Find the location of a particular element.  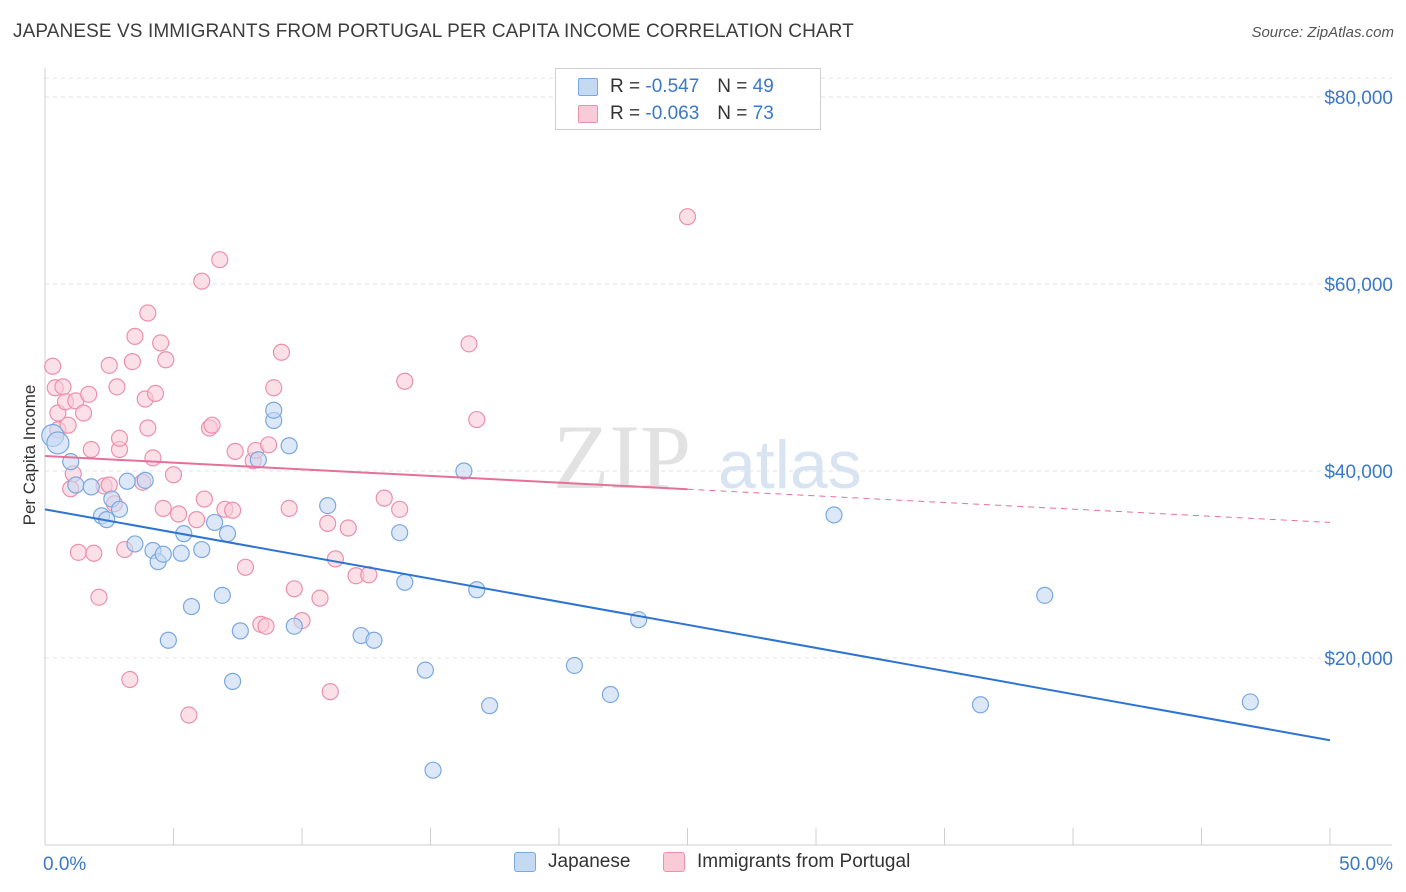

y-tick-label: $40,000 is located at coordinates (1358, 472).